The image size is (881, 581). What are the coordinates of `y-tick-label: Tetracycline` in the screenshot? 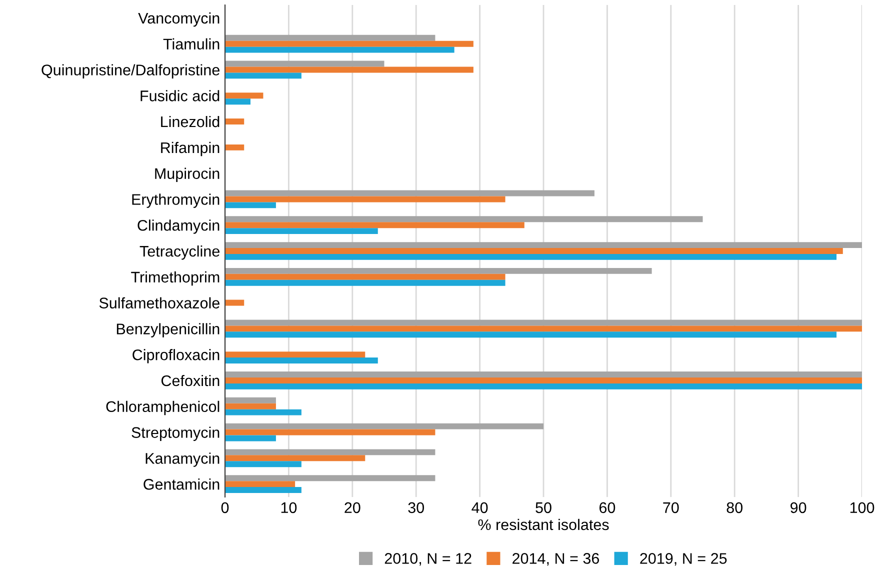 It's located at (180, 252).